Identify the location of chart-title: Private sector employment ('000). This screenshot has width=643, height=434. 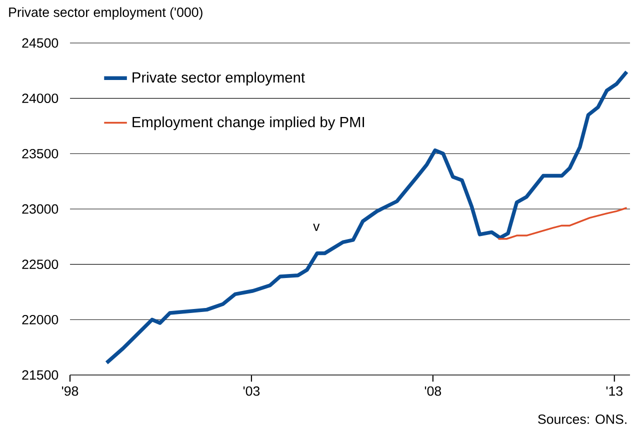
(105, 13).